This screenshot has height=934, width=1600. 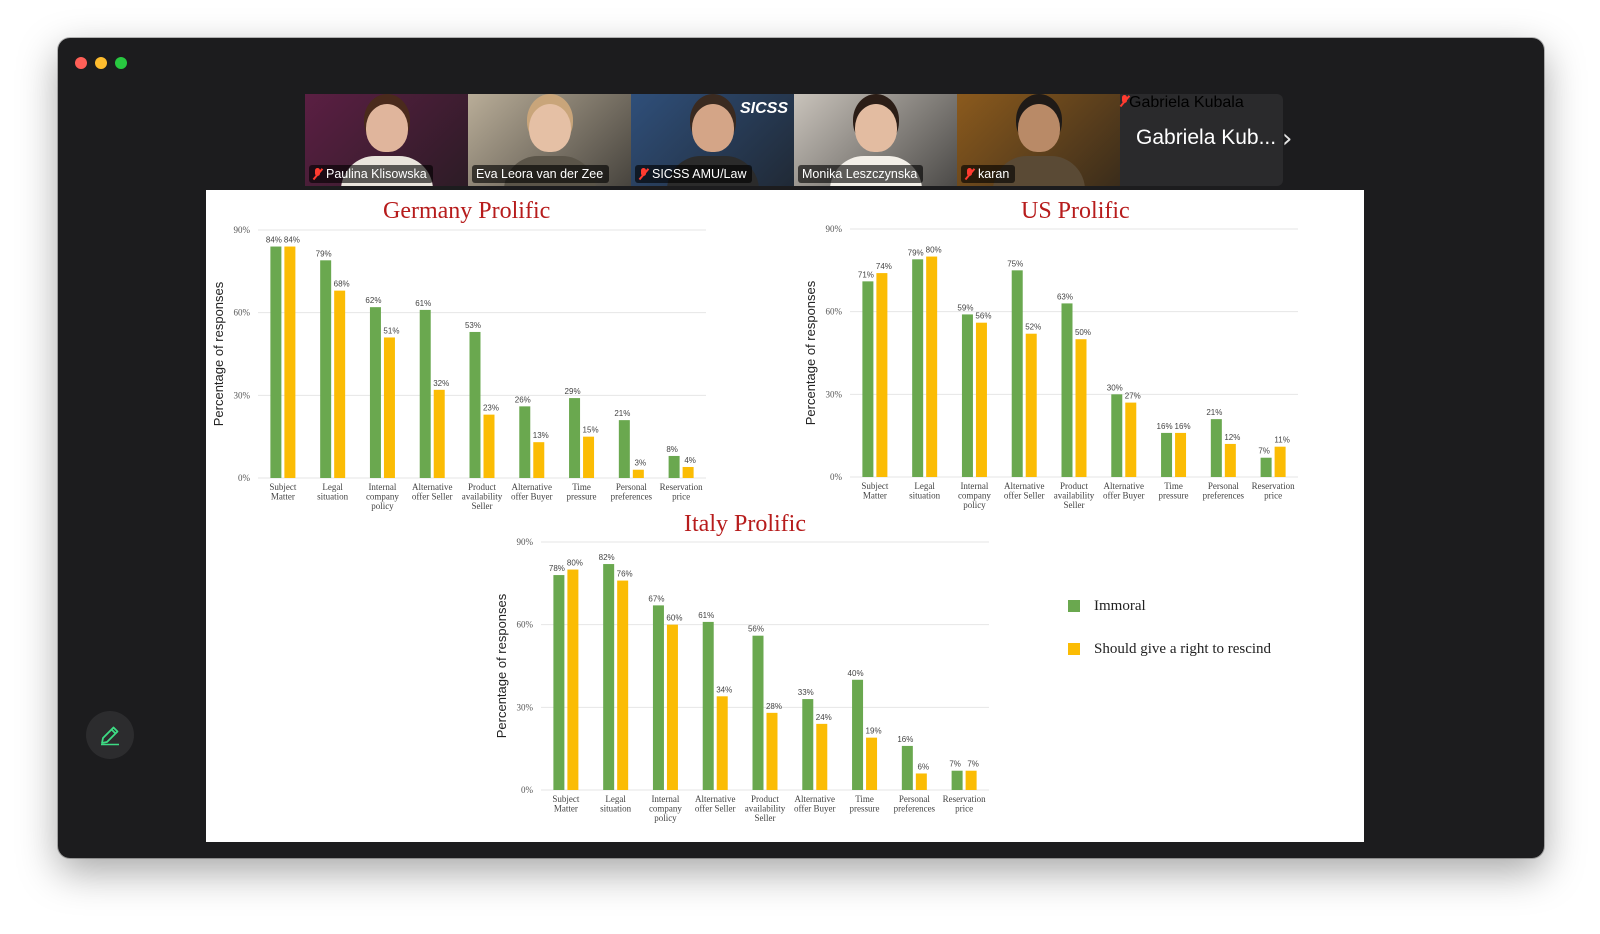 What do you see at coordinates (391, 330) in the screenshot?
I see `data-label: 51%` at bounding box center [391, 330].